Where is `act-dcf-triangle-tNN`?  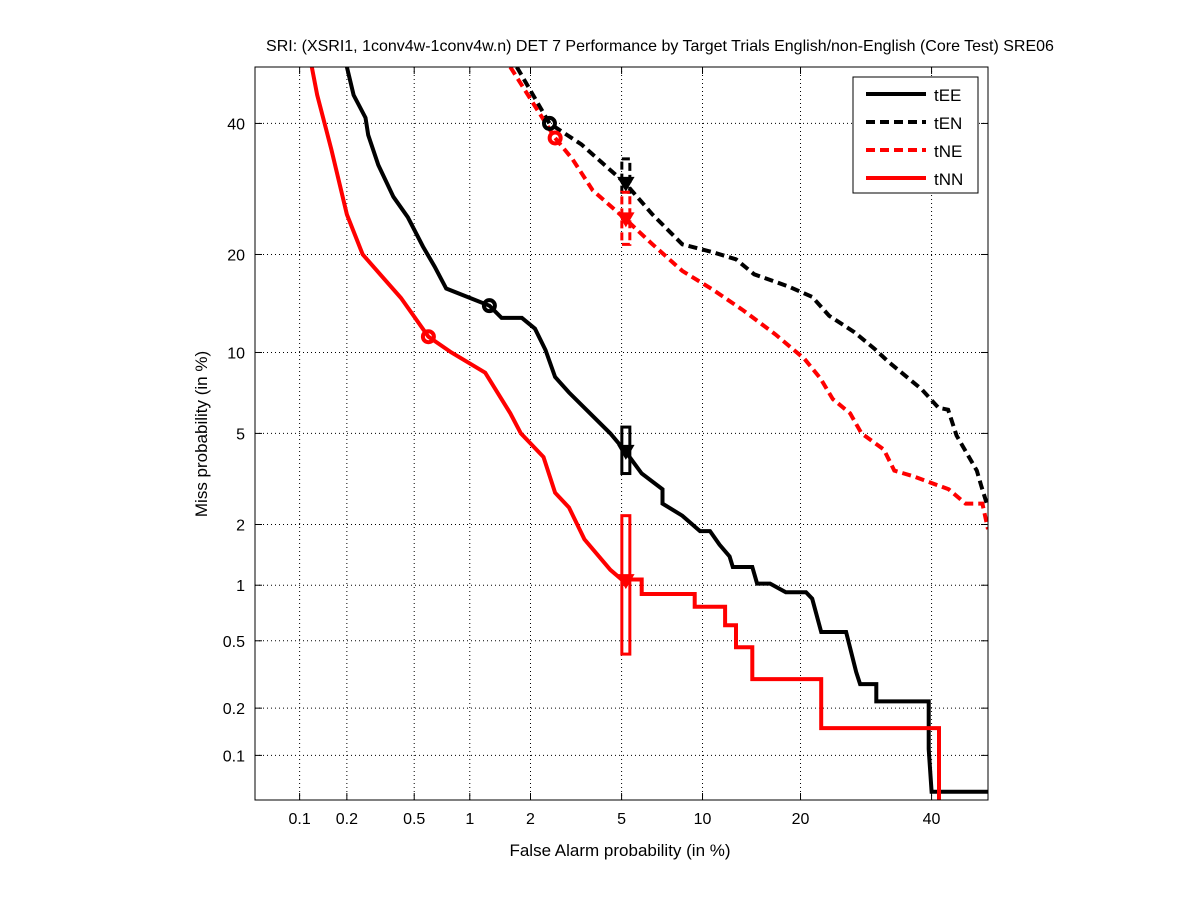 act-dcf-triangle-tNN is located at coordinates (626, 582).